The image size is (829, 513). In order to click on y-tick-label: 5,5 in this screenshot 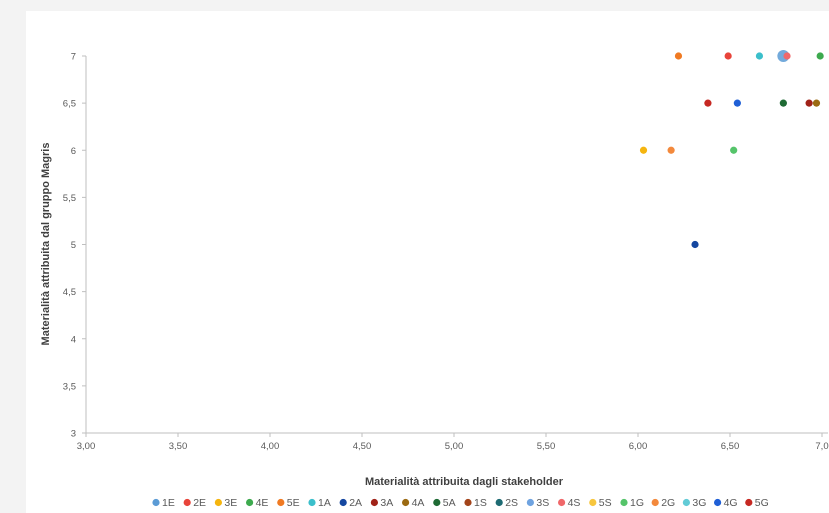, I will do `click(69, 198)`.